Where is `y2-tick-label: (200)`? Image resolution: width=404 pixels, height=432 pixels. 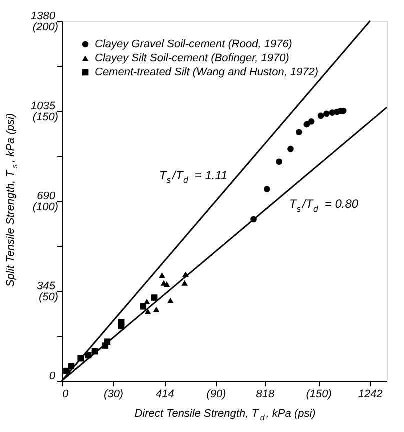
y2-tick-label: (200) is located at coordinates (45, 28).